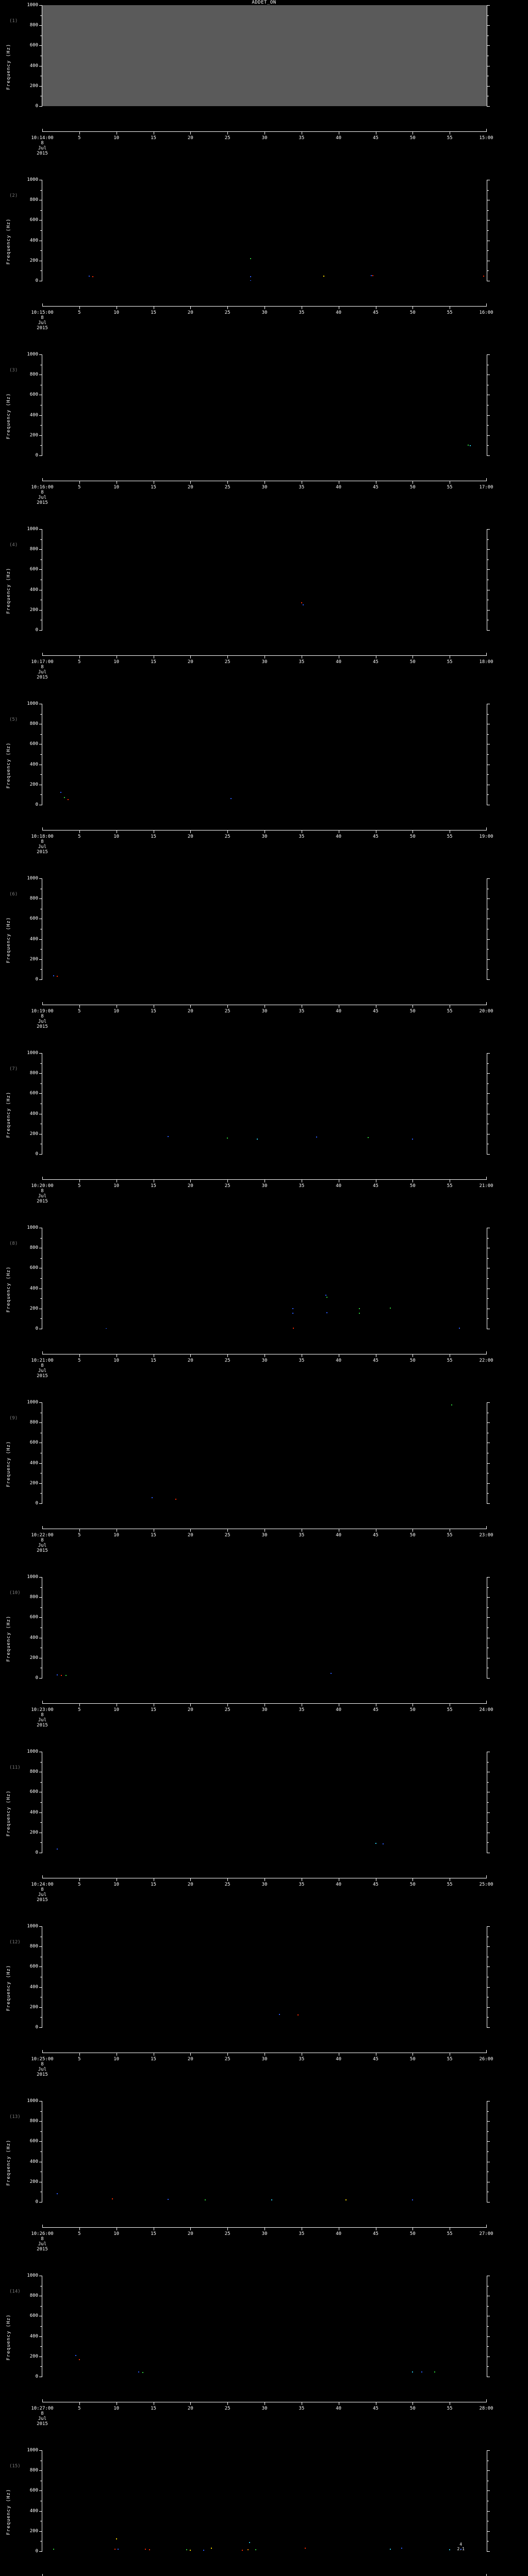 This screenshot has height=2576, width=528. I want to click on x-start-time: 10:17:00, so click(42, 662).